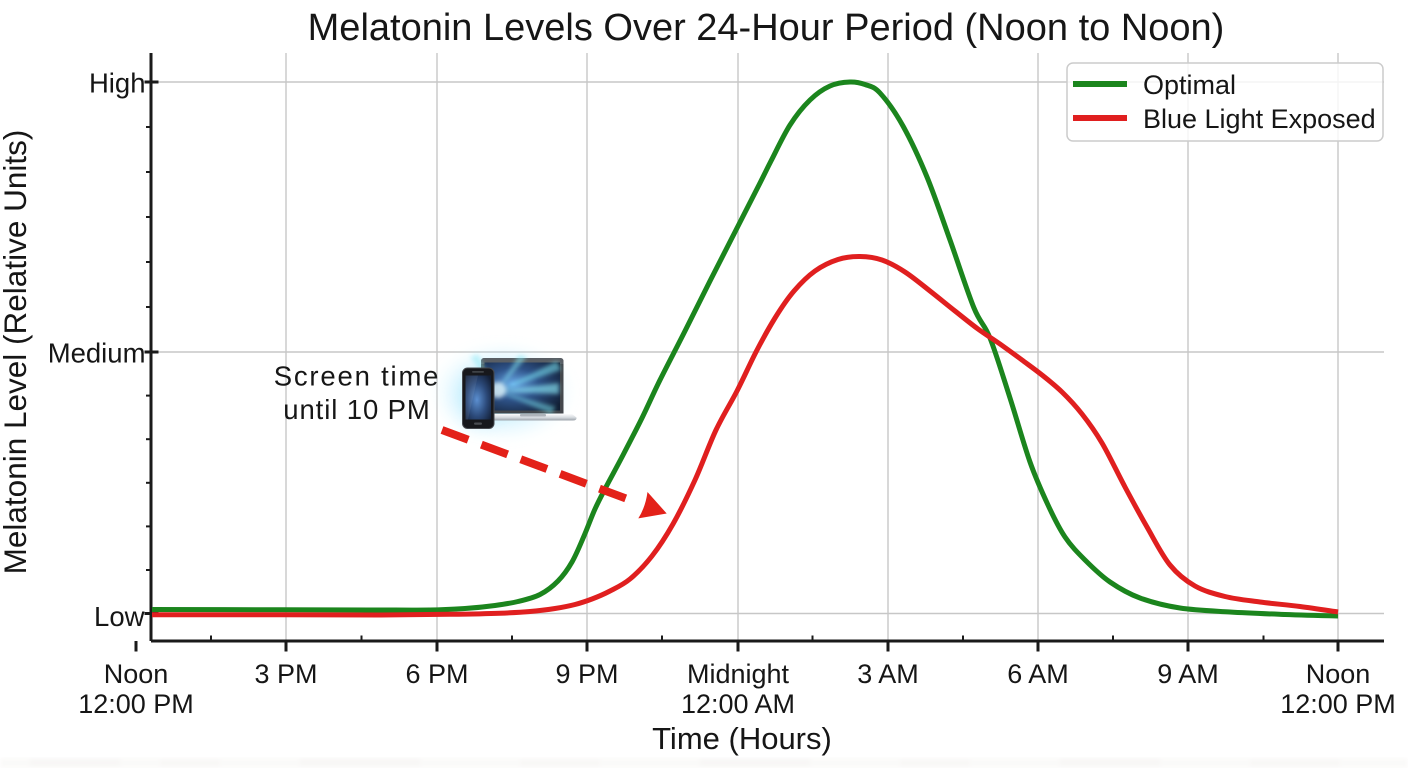 Image resolution: width=1408 pixels, height=768 pixels. Describe the element at coordinates (738, 674) in the screenshot. I see `svg-text: Midnight` at that location.